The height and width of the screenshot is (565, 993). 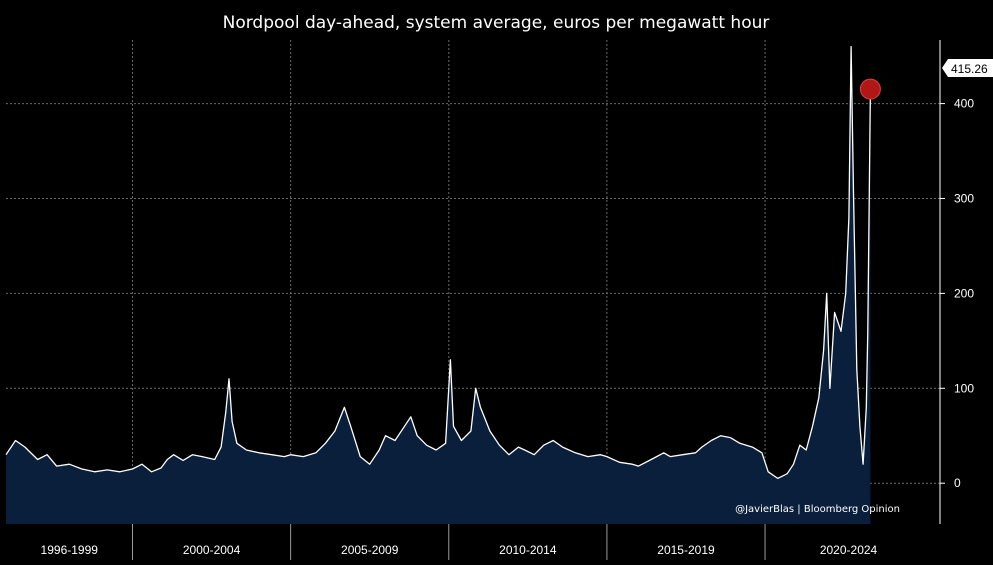 What do you see at coordinates (849, 550) in the screenshot?
I see `x-period-label: 2020-2024` at bounding box center [849, 550].